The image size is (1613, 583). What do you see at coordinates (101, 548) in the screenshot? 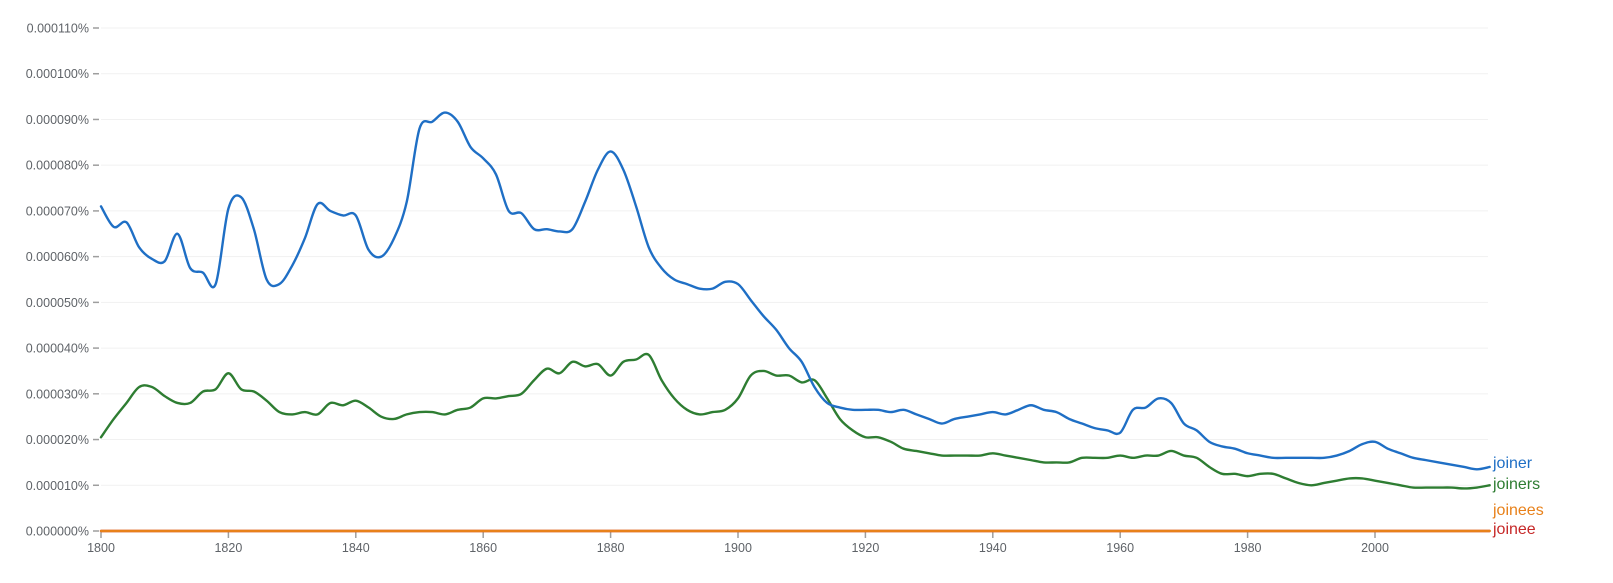
I see `x-tick-label: 1800` at bounding box center [101, 548].